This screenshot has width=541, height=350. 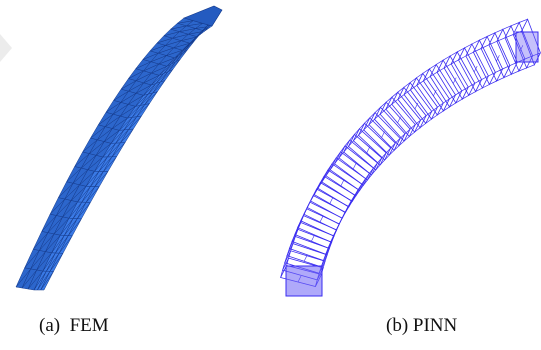 I want to click on pinn-top-end-block, so click(x=527, y=47).